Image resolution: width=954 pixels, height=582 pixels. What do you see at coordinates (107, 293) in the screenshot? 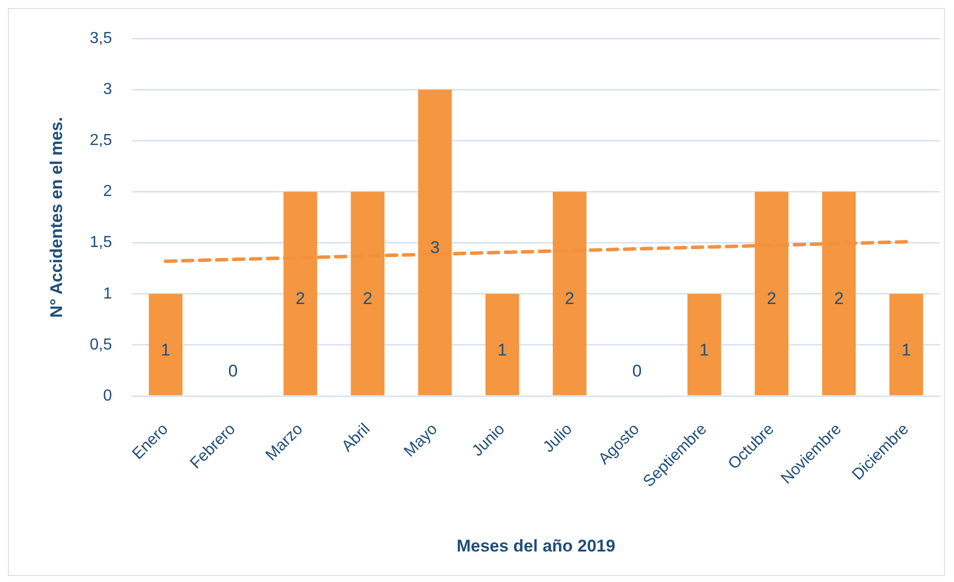
I see `y-tick-label: 1` at bounding box center [107, 293].